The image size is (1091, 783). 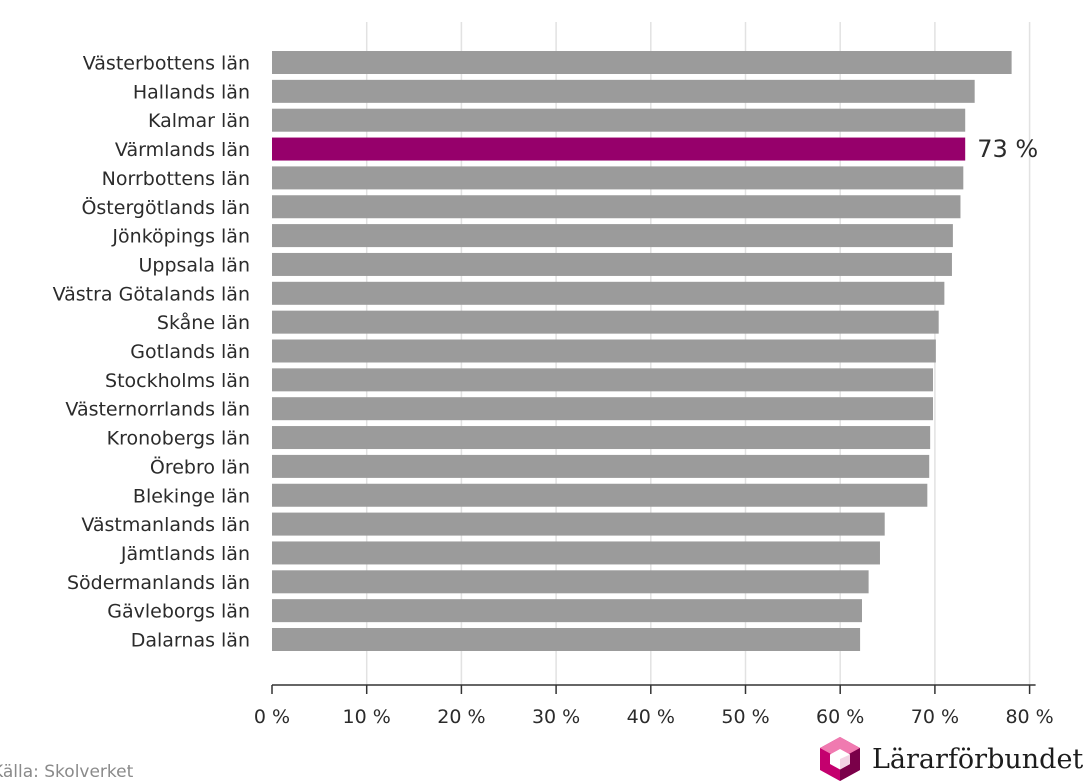 What do you see at coordinates (178, 612) in the screenshot?
I see `category-label: Gävleborgs län` at bounding box center [178, 612].